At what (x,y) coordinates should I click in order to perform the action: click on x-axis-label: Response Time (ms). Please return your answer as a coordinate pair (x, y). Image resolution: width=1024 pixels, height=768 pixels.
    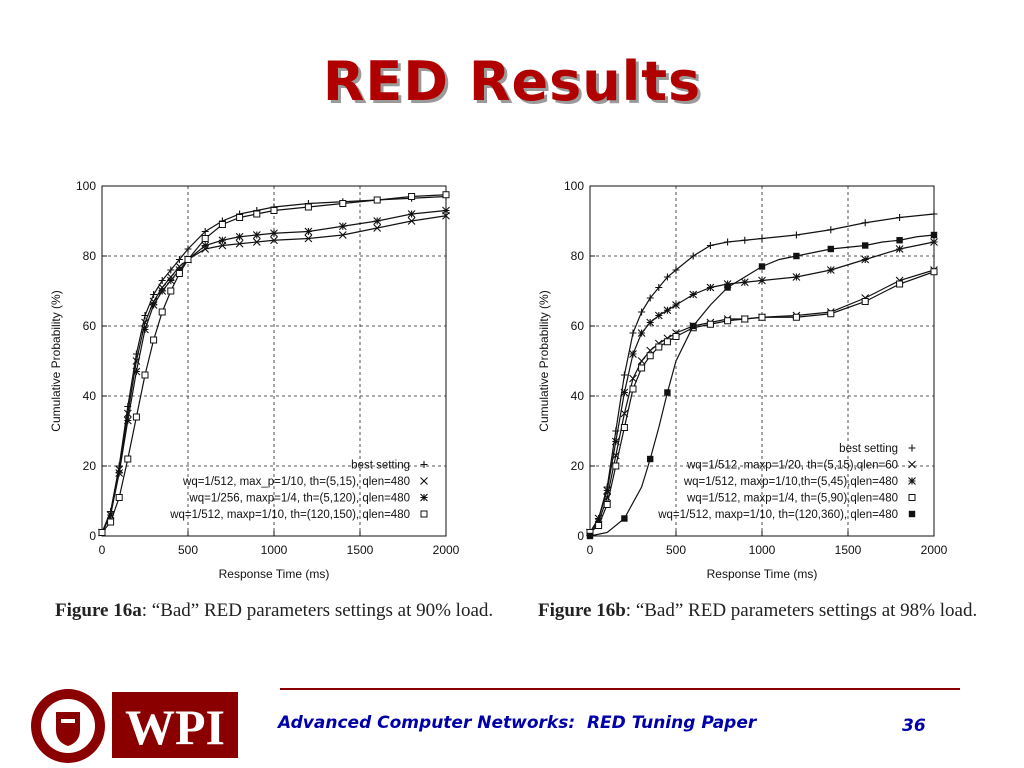
    Looking at the image, I should click on (762, 574).